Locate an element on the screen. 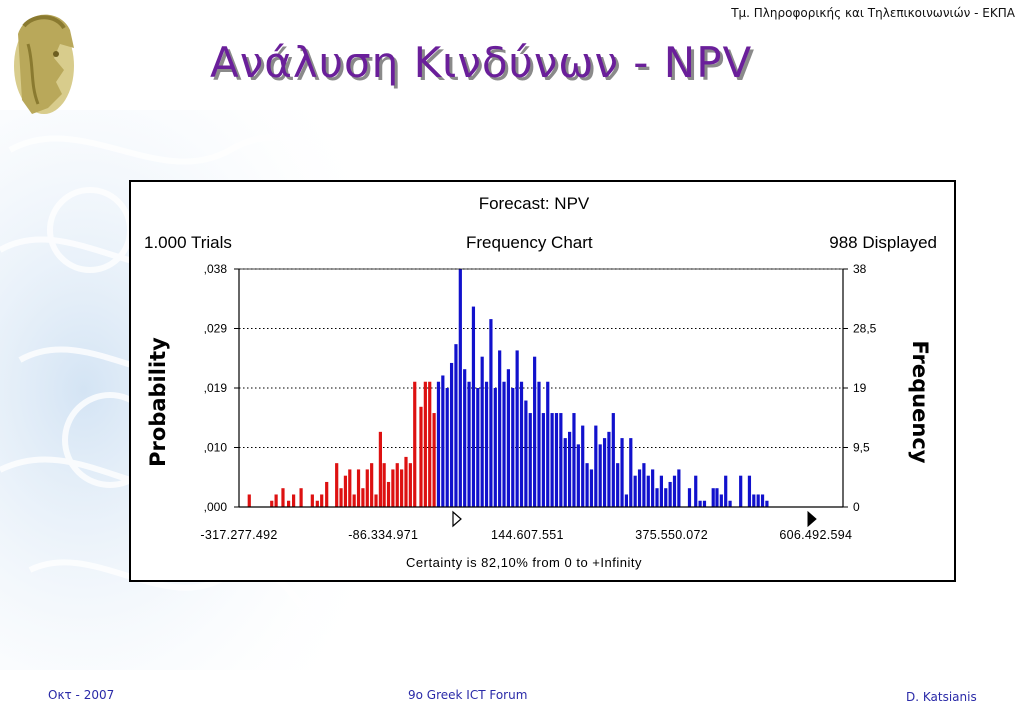  certainty-text: Certainty is 82,10% from 0 to +Infinity is located at coordinates (524, 562).